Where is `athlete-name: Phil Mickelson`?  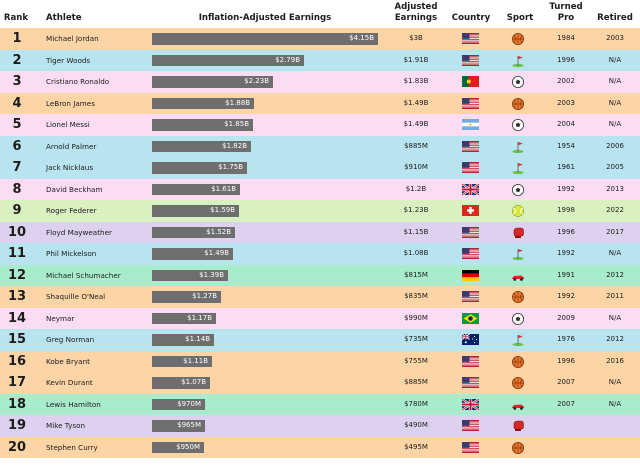
athlete-name: Phil Mickelson is located at coordinates (71, 253).